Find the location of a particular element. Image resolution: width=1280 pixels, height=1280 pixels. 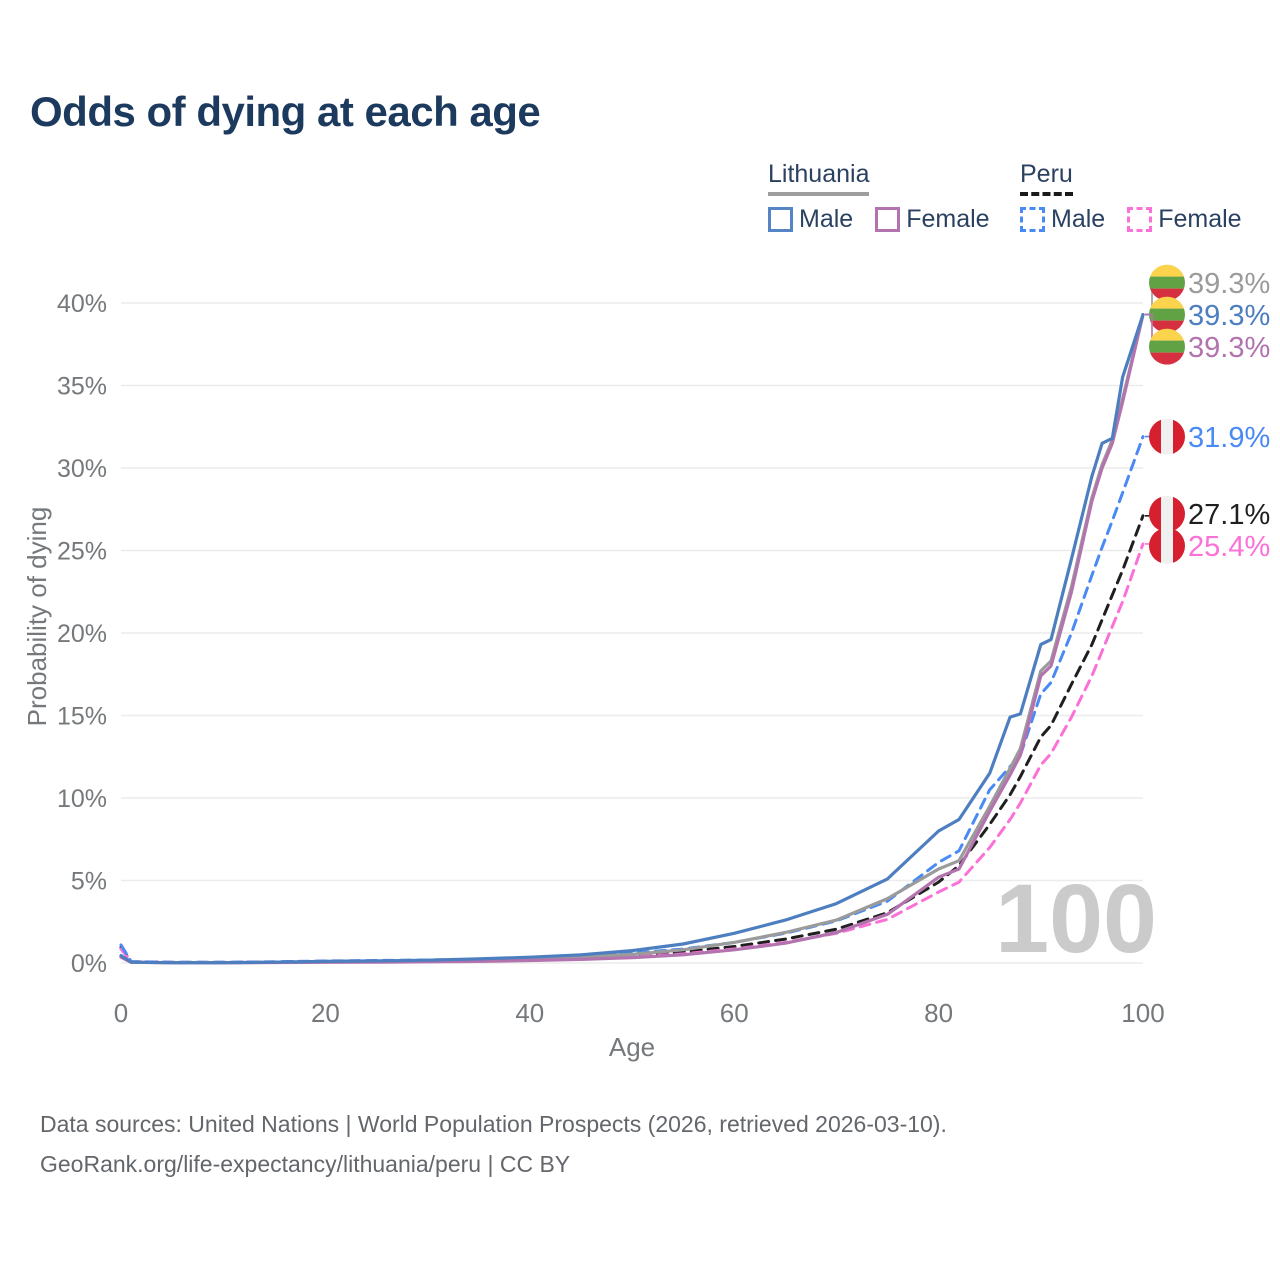

y-tick-label: 30% is located at coordinates (82, 469).